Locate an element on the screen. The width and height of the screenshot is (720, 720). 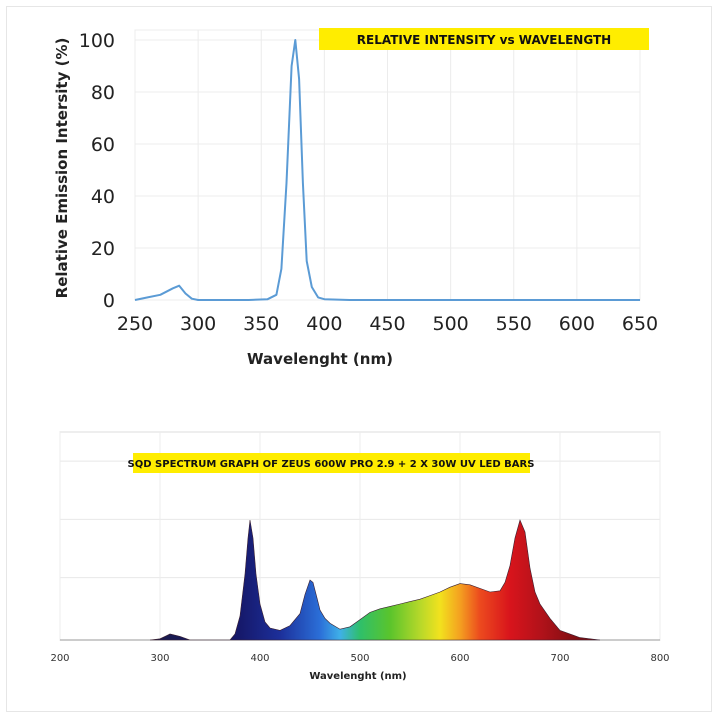
y-tick-label: 0 is located at coordinates (109, 301).